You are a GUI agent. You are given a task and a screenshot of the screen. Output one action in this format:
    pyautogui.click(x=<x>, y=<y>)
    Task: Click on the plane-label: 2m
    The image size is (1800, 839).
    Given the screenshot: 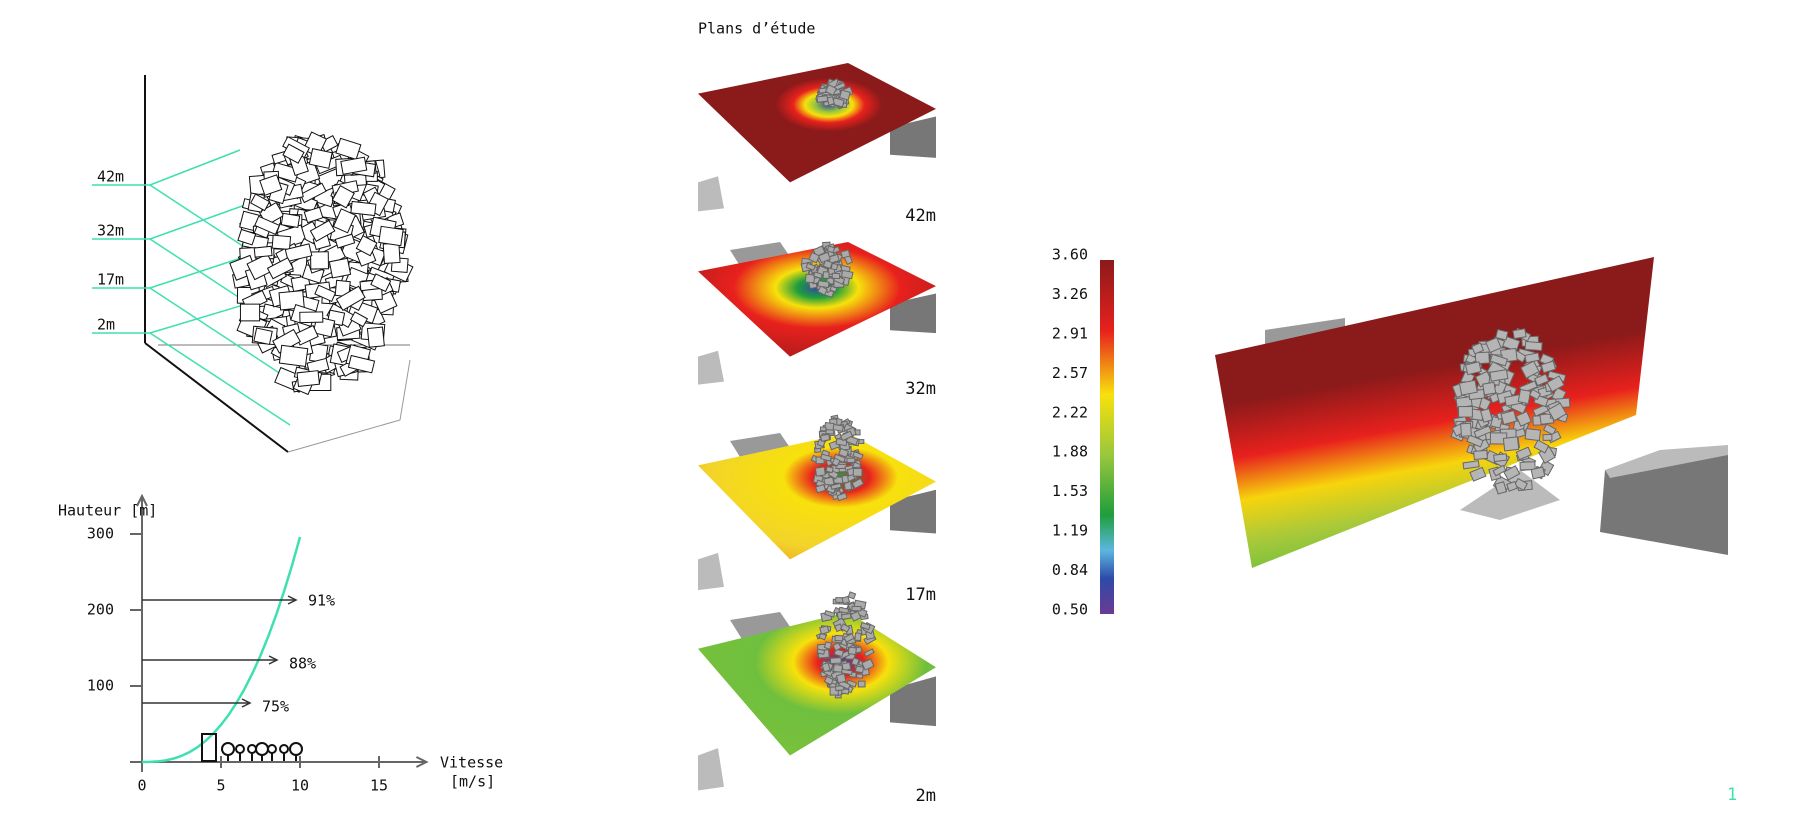 What is the action you would take?
    pyautogui.click(x=926, y=796)
    